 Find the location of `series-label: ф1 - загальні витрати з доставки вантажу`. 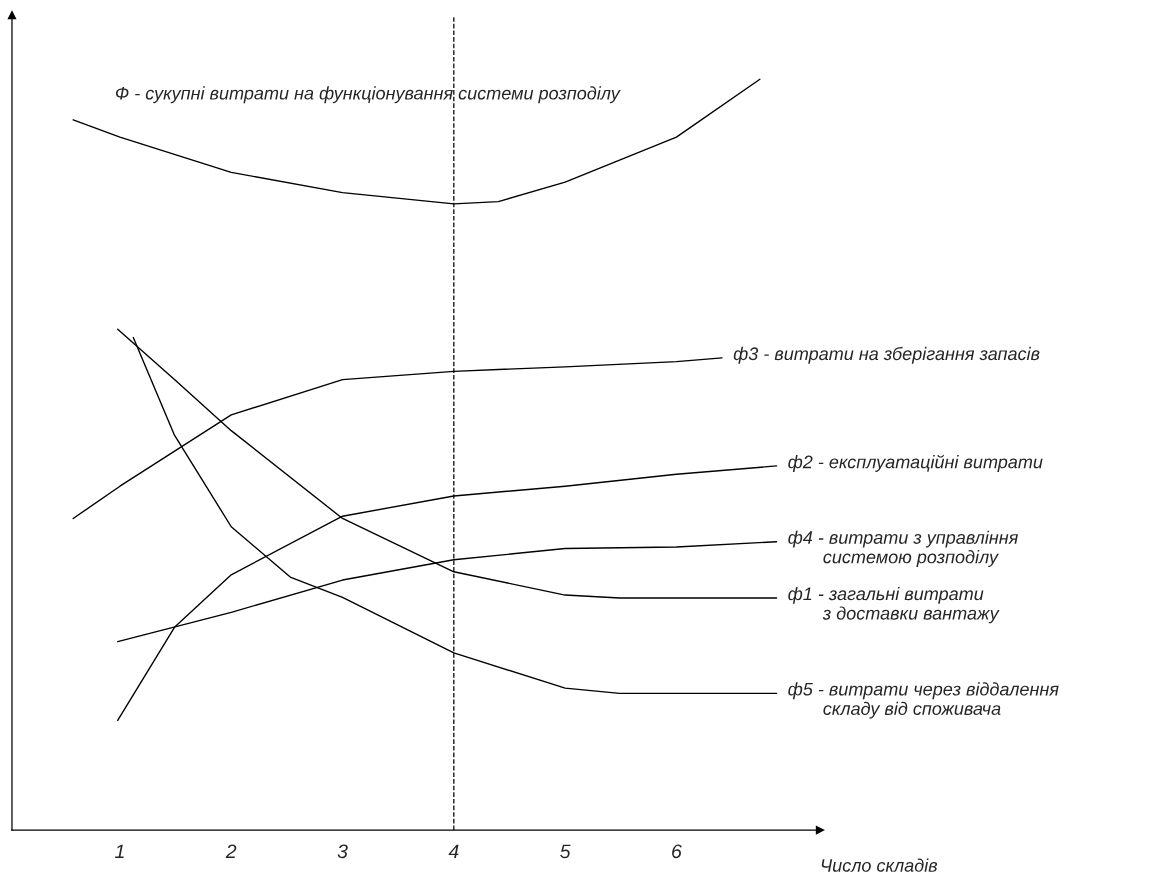

series-label: ф1 - загальні витрати з доставки вантажу is located at coordinates (894, 605).